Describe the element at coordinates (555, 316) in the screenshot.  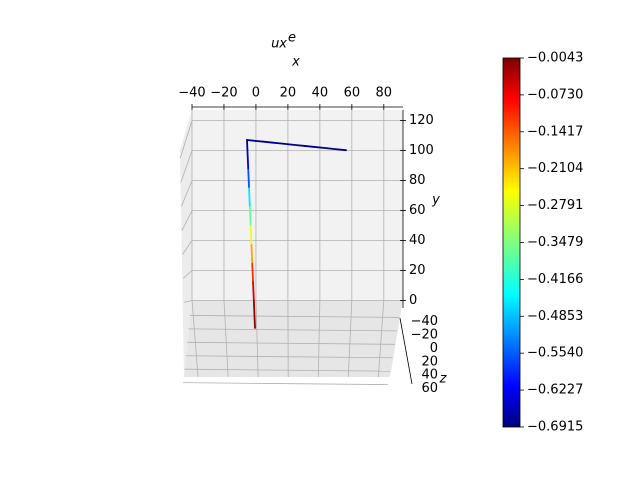
I see `colorbar-tick-label: −0.4853` at that location.